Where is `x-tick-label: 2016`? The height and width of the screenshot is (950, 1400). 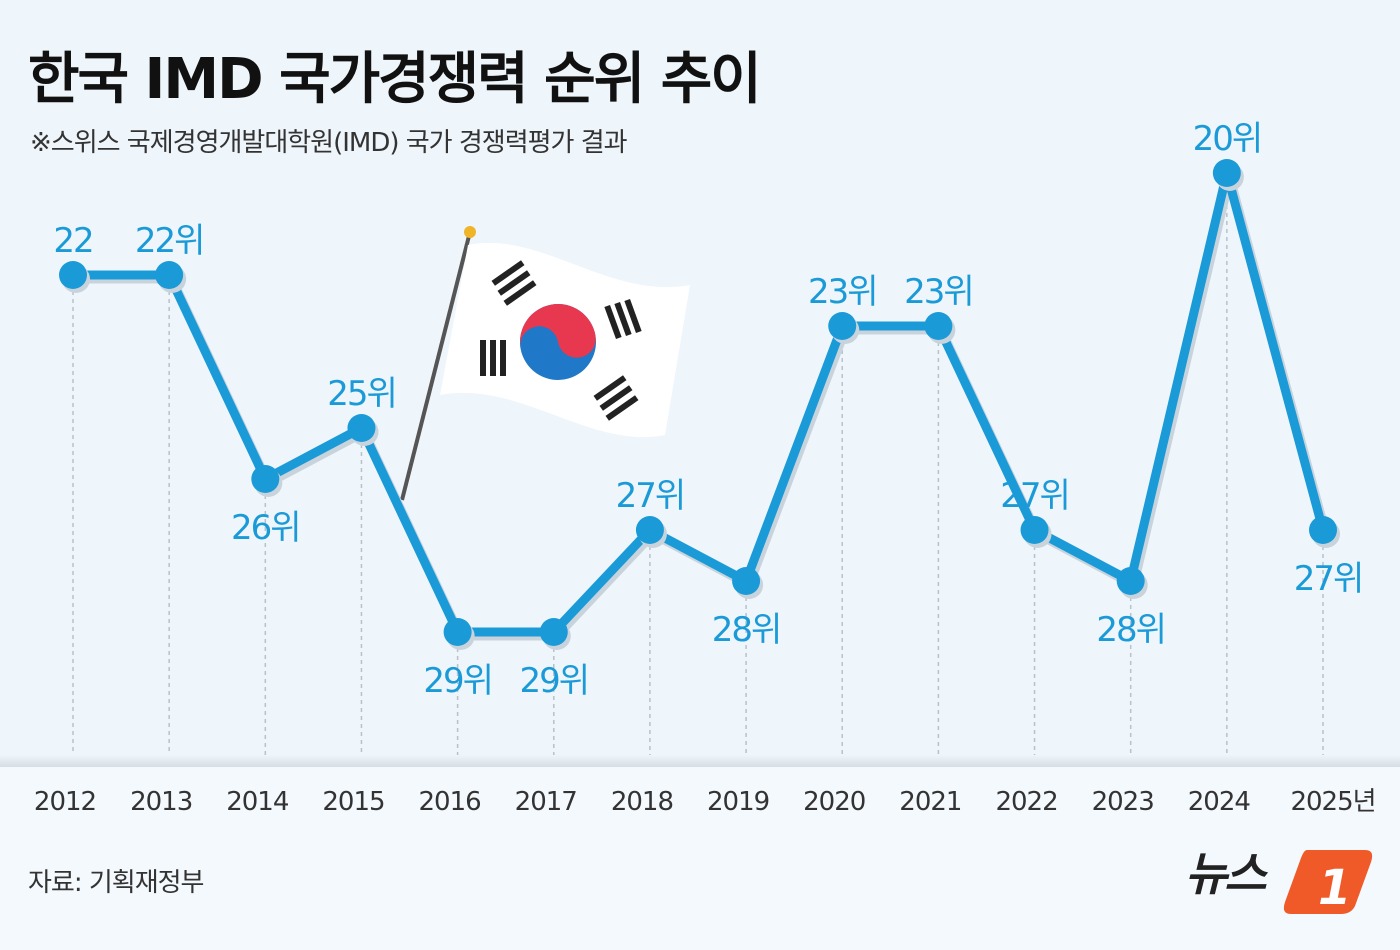 x-tick-label: 2016 is located at coordinates (450, 802).